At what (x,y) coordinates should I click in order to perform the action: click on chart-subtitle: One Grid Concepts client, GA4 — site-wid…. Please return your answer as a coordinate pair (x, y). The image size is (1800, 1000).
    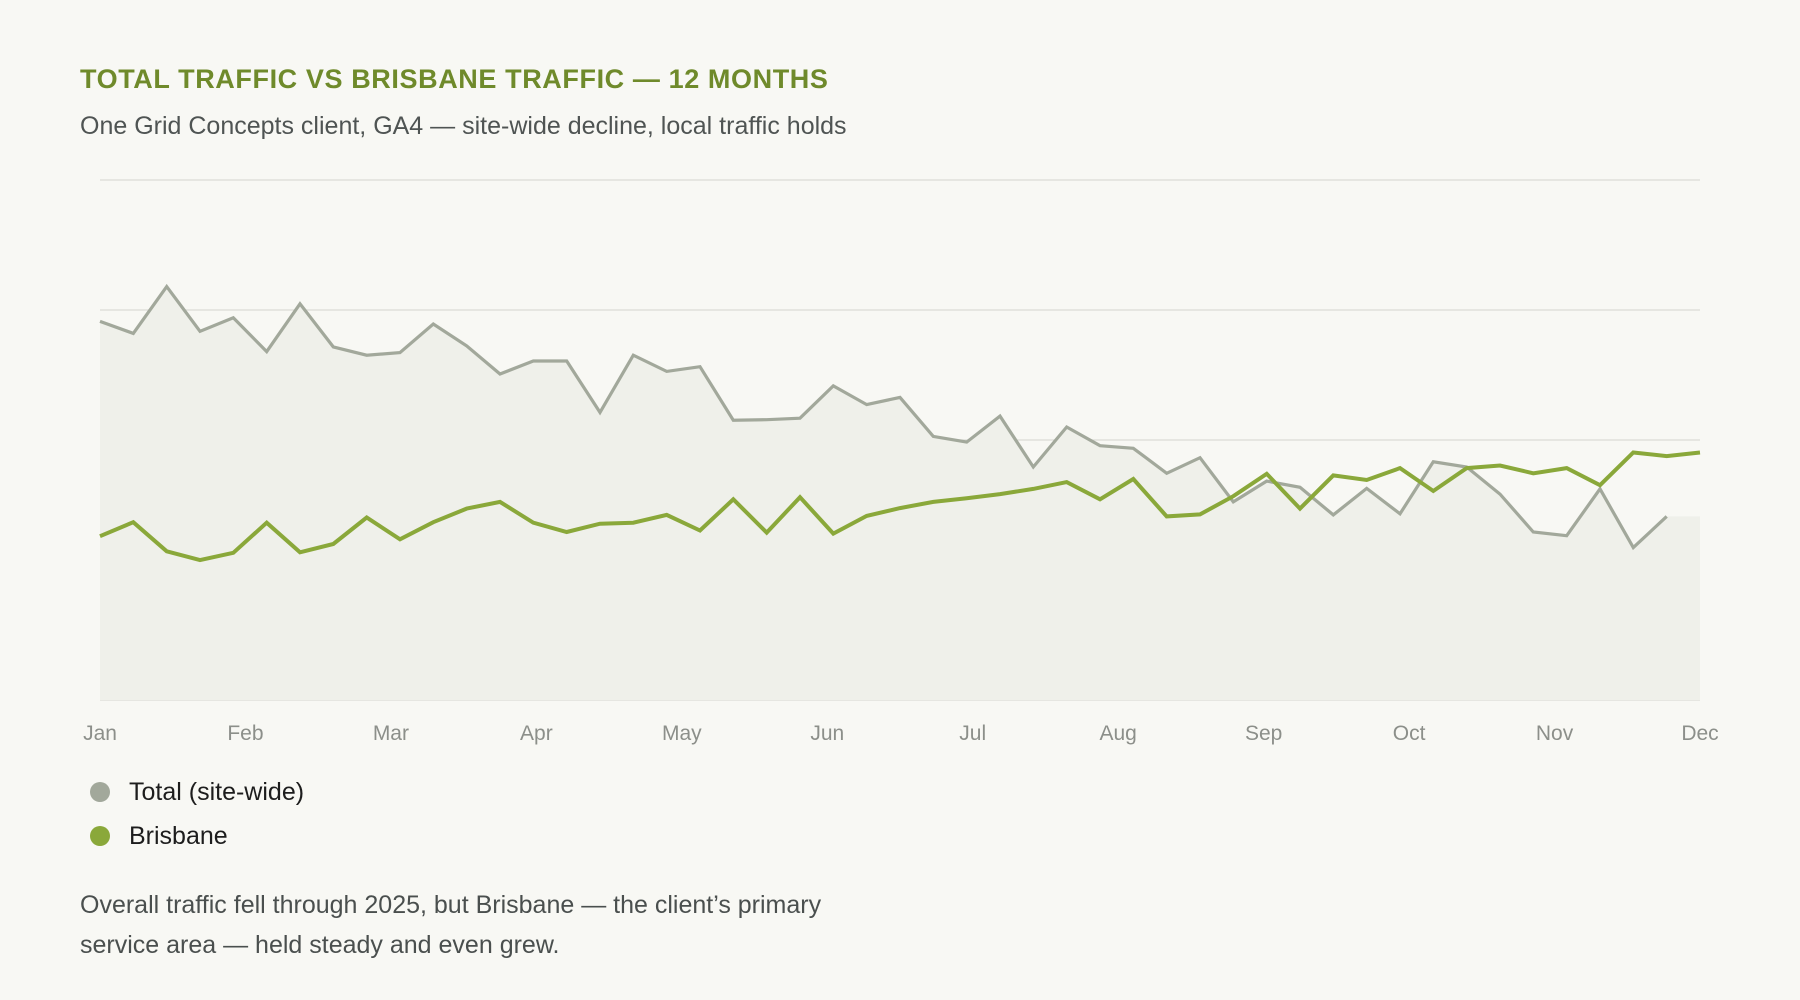
    Looking at the image, I should click on (463, 126).